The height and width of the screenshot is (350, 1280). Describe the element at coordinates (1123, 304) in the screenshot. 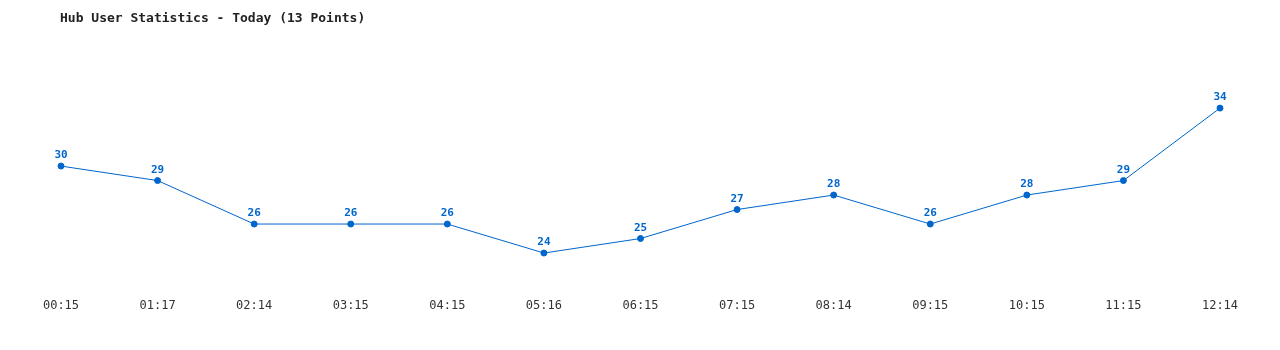

I see `x-tick-label: 11:15` at that location.